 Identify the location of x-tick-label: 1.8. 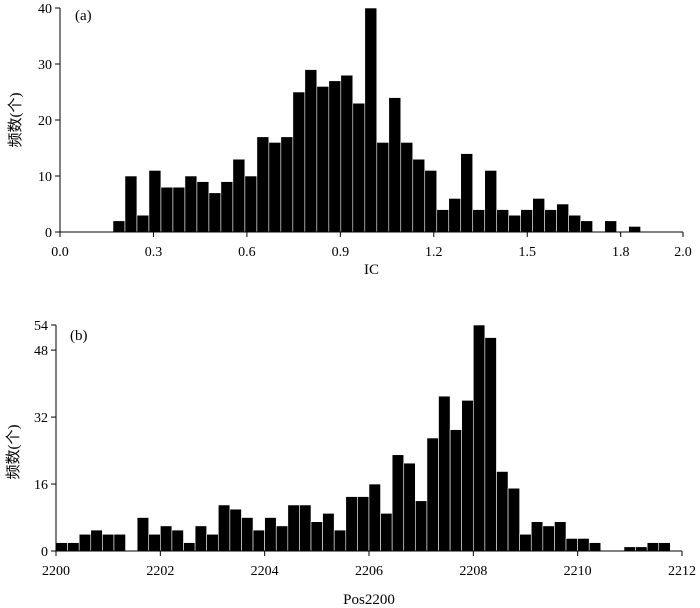
(621, 252).